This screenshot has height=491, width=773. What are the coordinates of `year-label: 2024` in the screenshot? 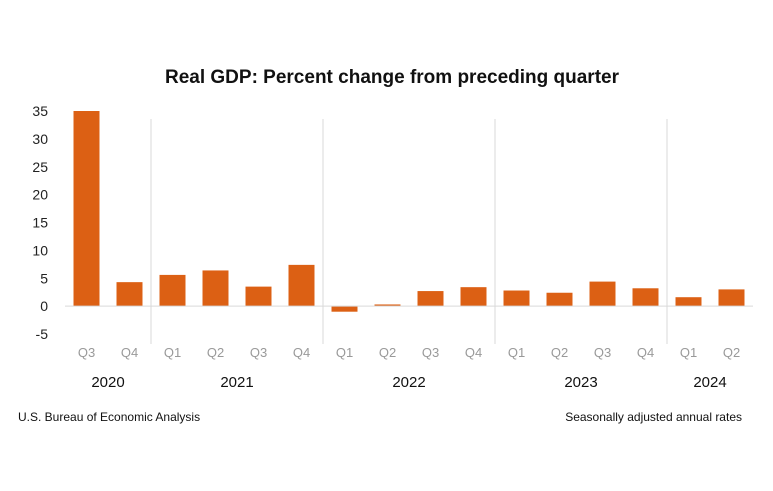 It's located at (709, 382).